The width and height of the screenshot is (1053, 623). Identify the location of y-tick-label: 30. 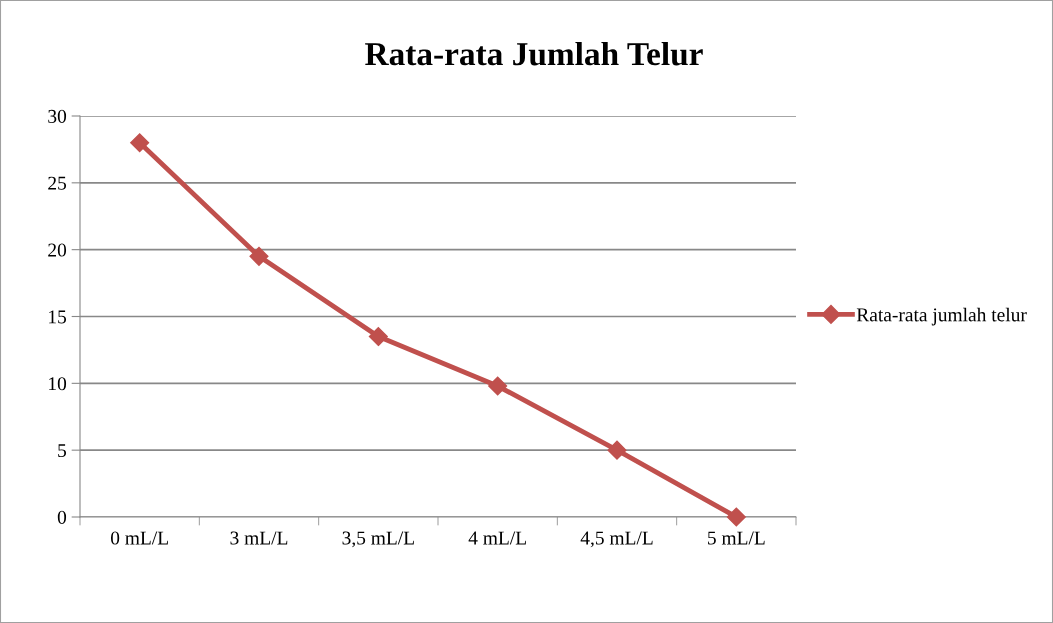
(57, 116).